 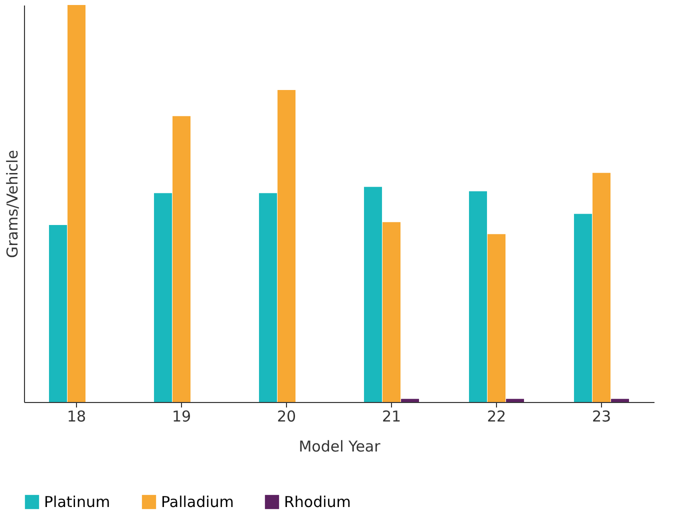 What do you see at coordinates (317, 502) in the screenshot?
I see `legend-label: Rhodium` at bounding box center [317, 502].